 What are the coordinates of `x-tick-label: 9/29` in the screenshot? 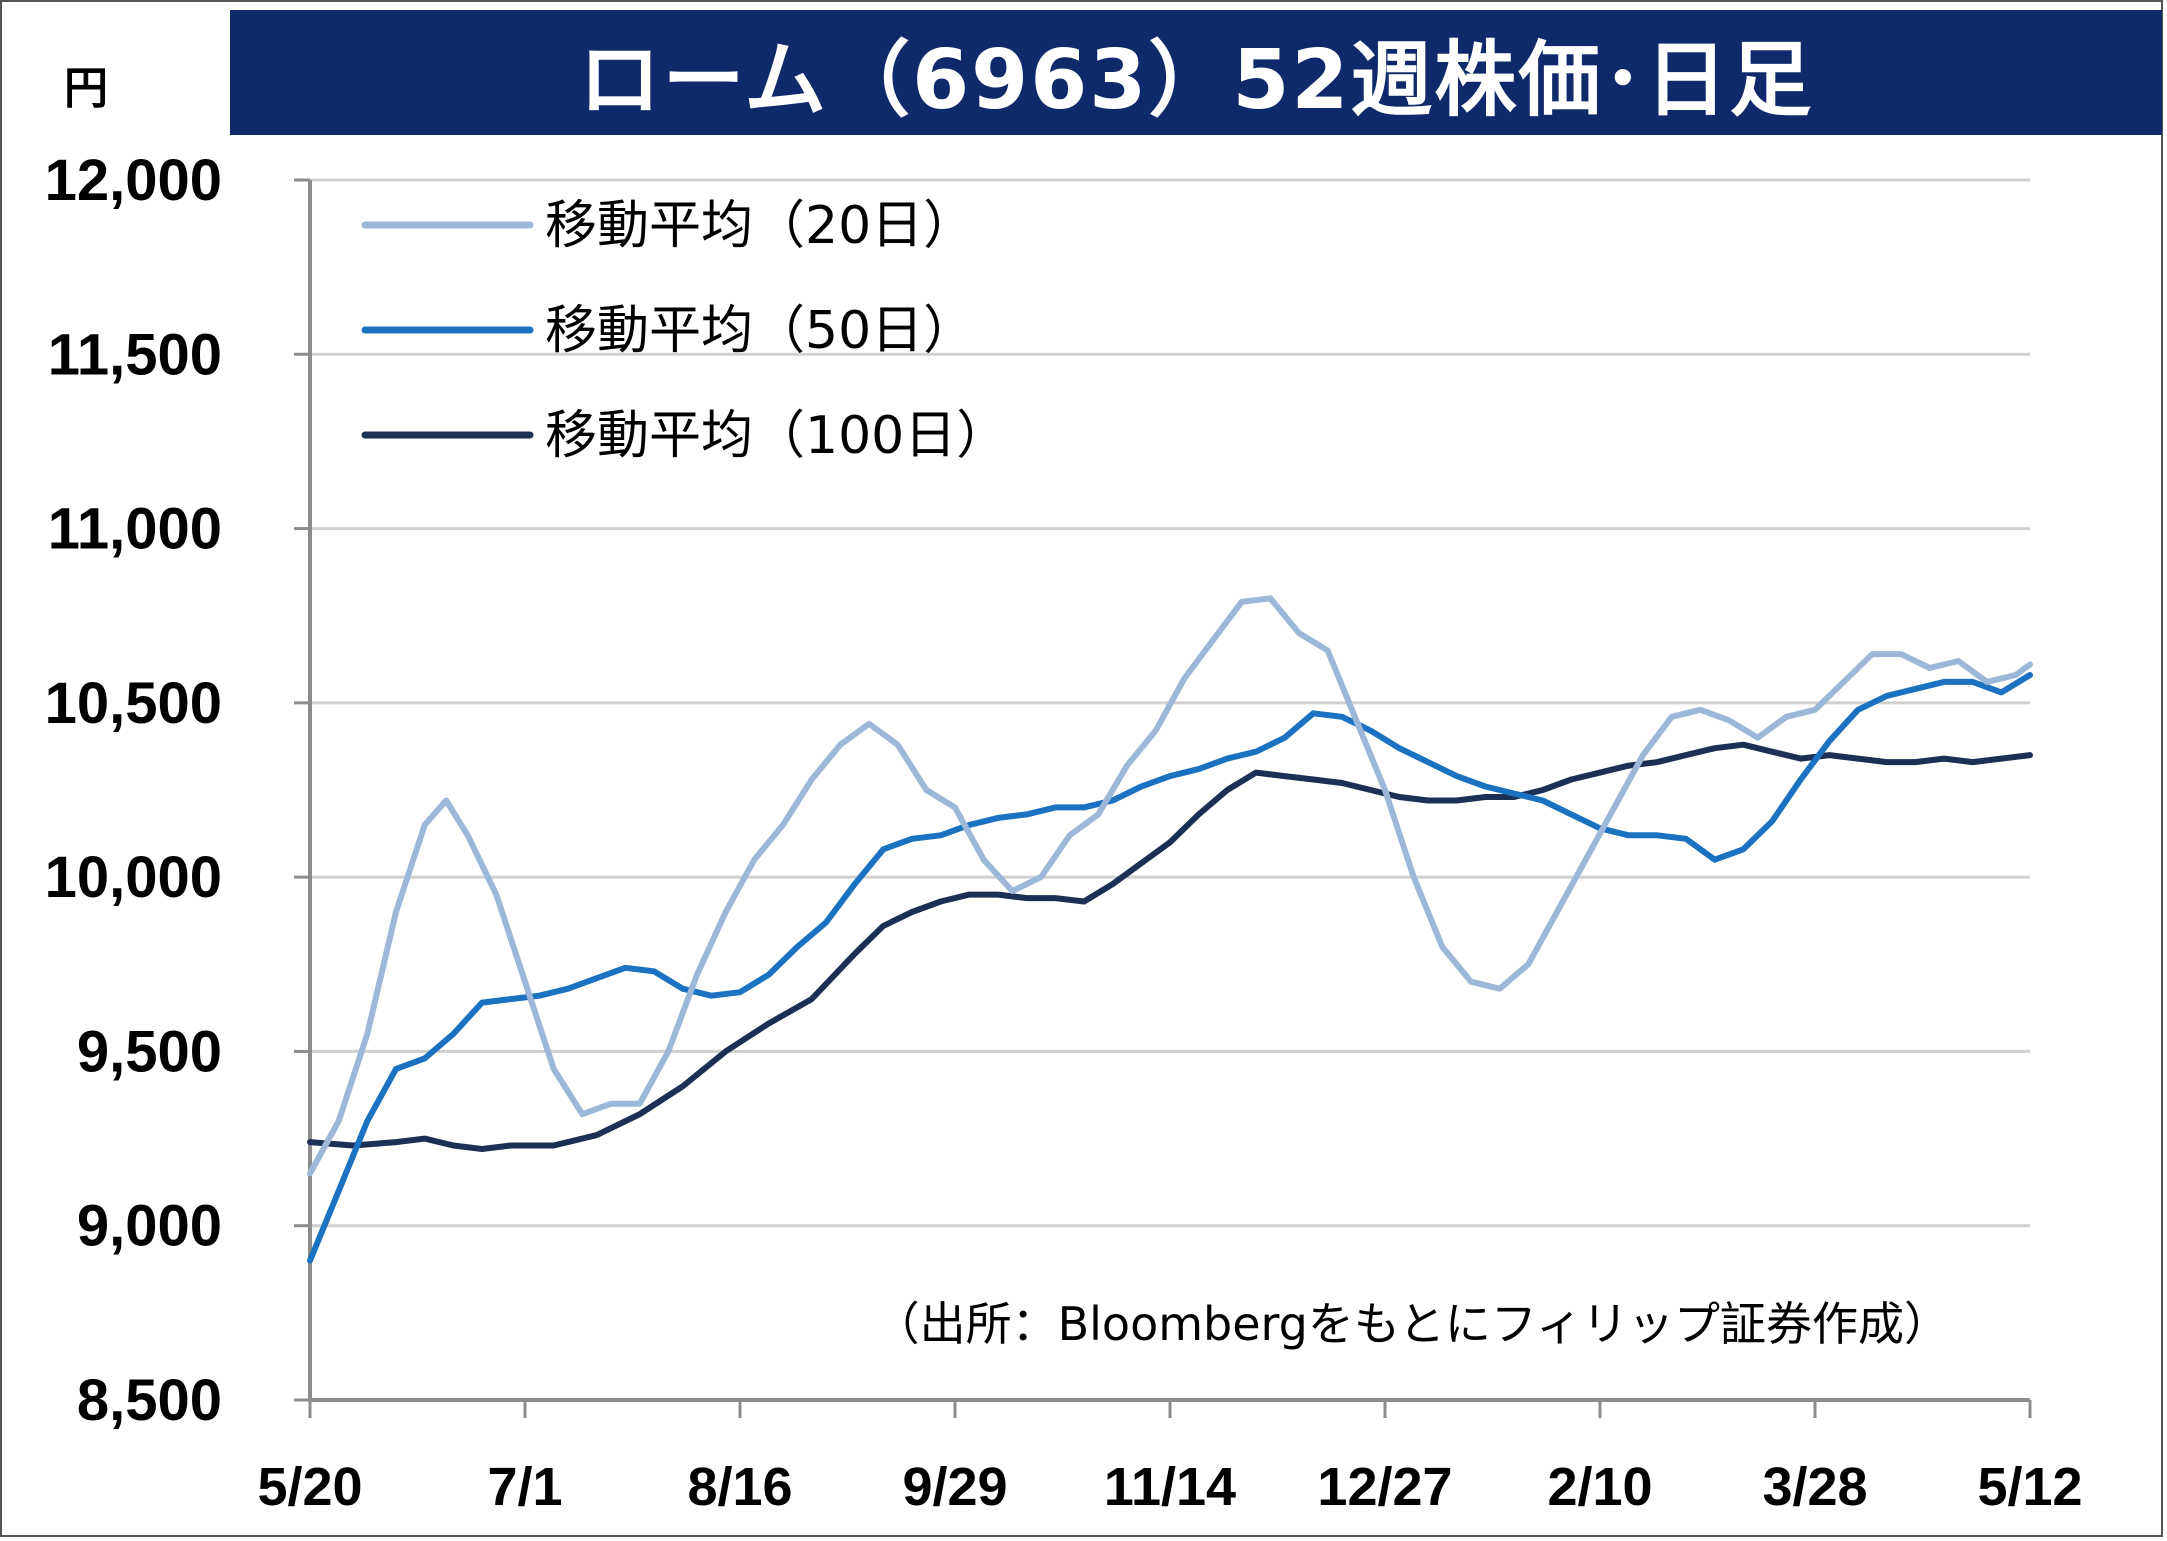 It's located at (954, 1487).